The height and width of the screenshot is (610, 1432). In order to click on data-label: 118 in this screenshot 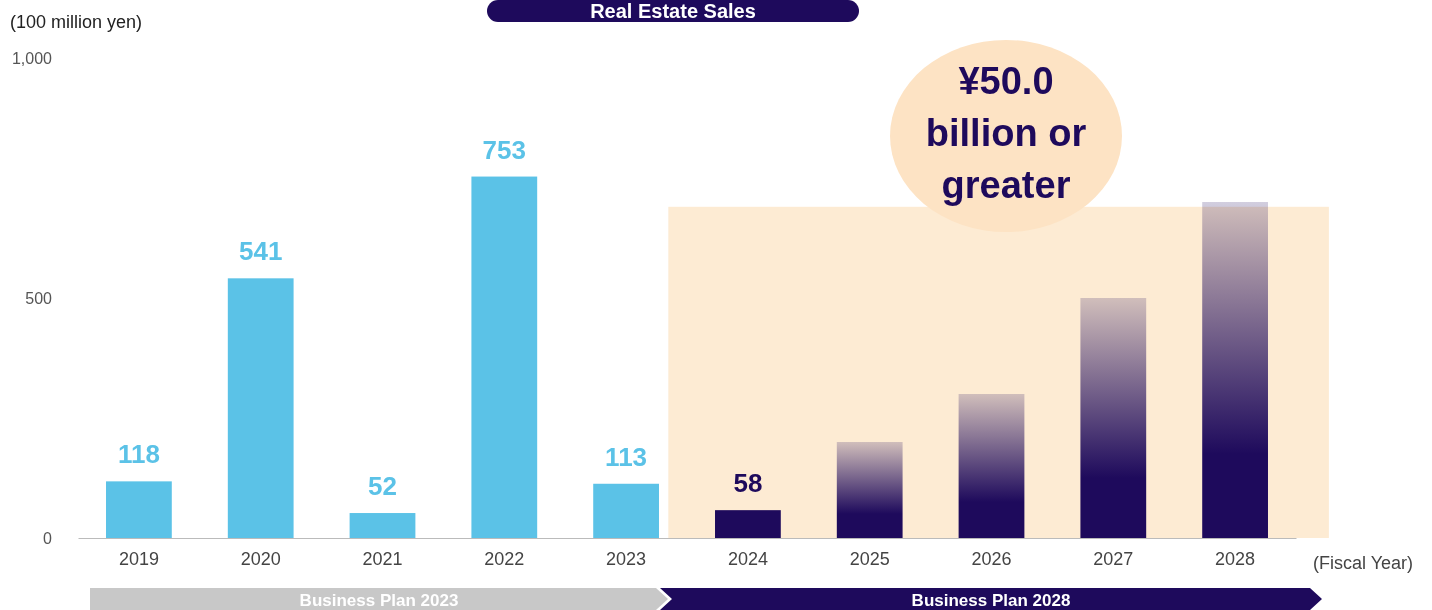, I will do `click(138, 454)`.